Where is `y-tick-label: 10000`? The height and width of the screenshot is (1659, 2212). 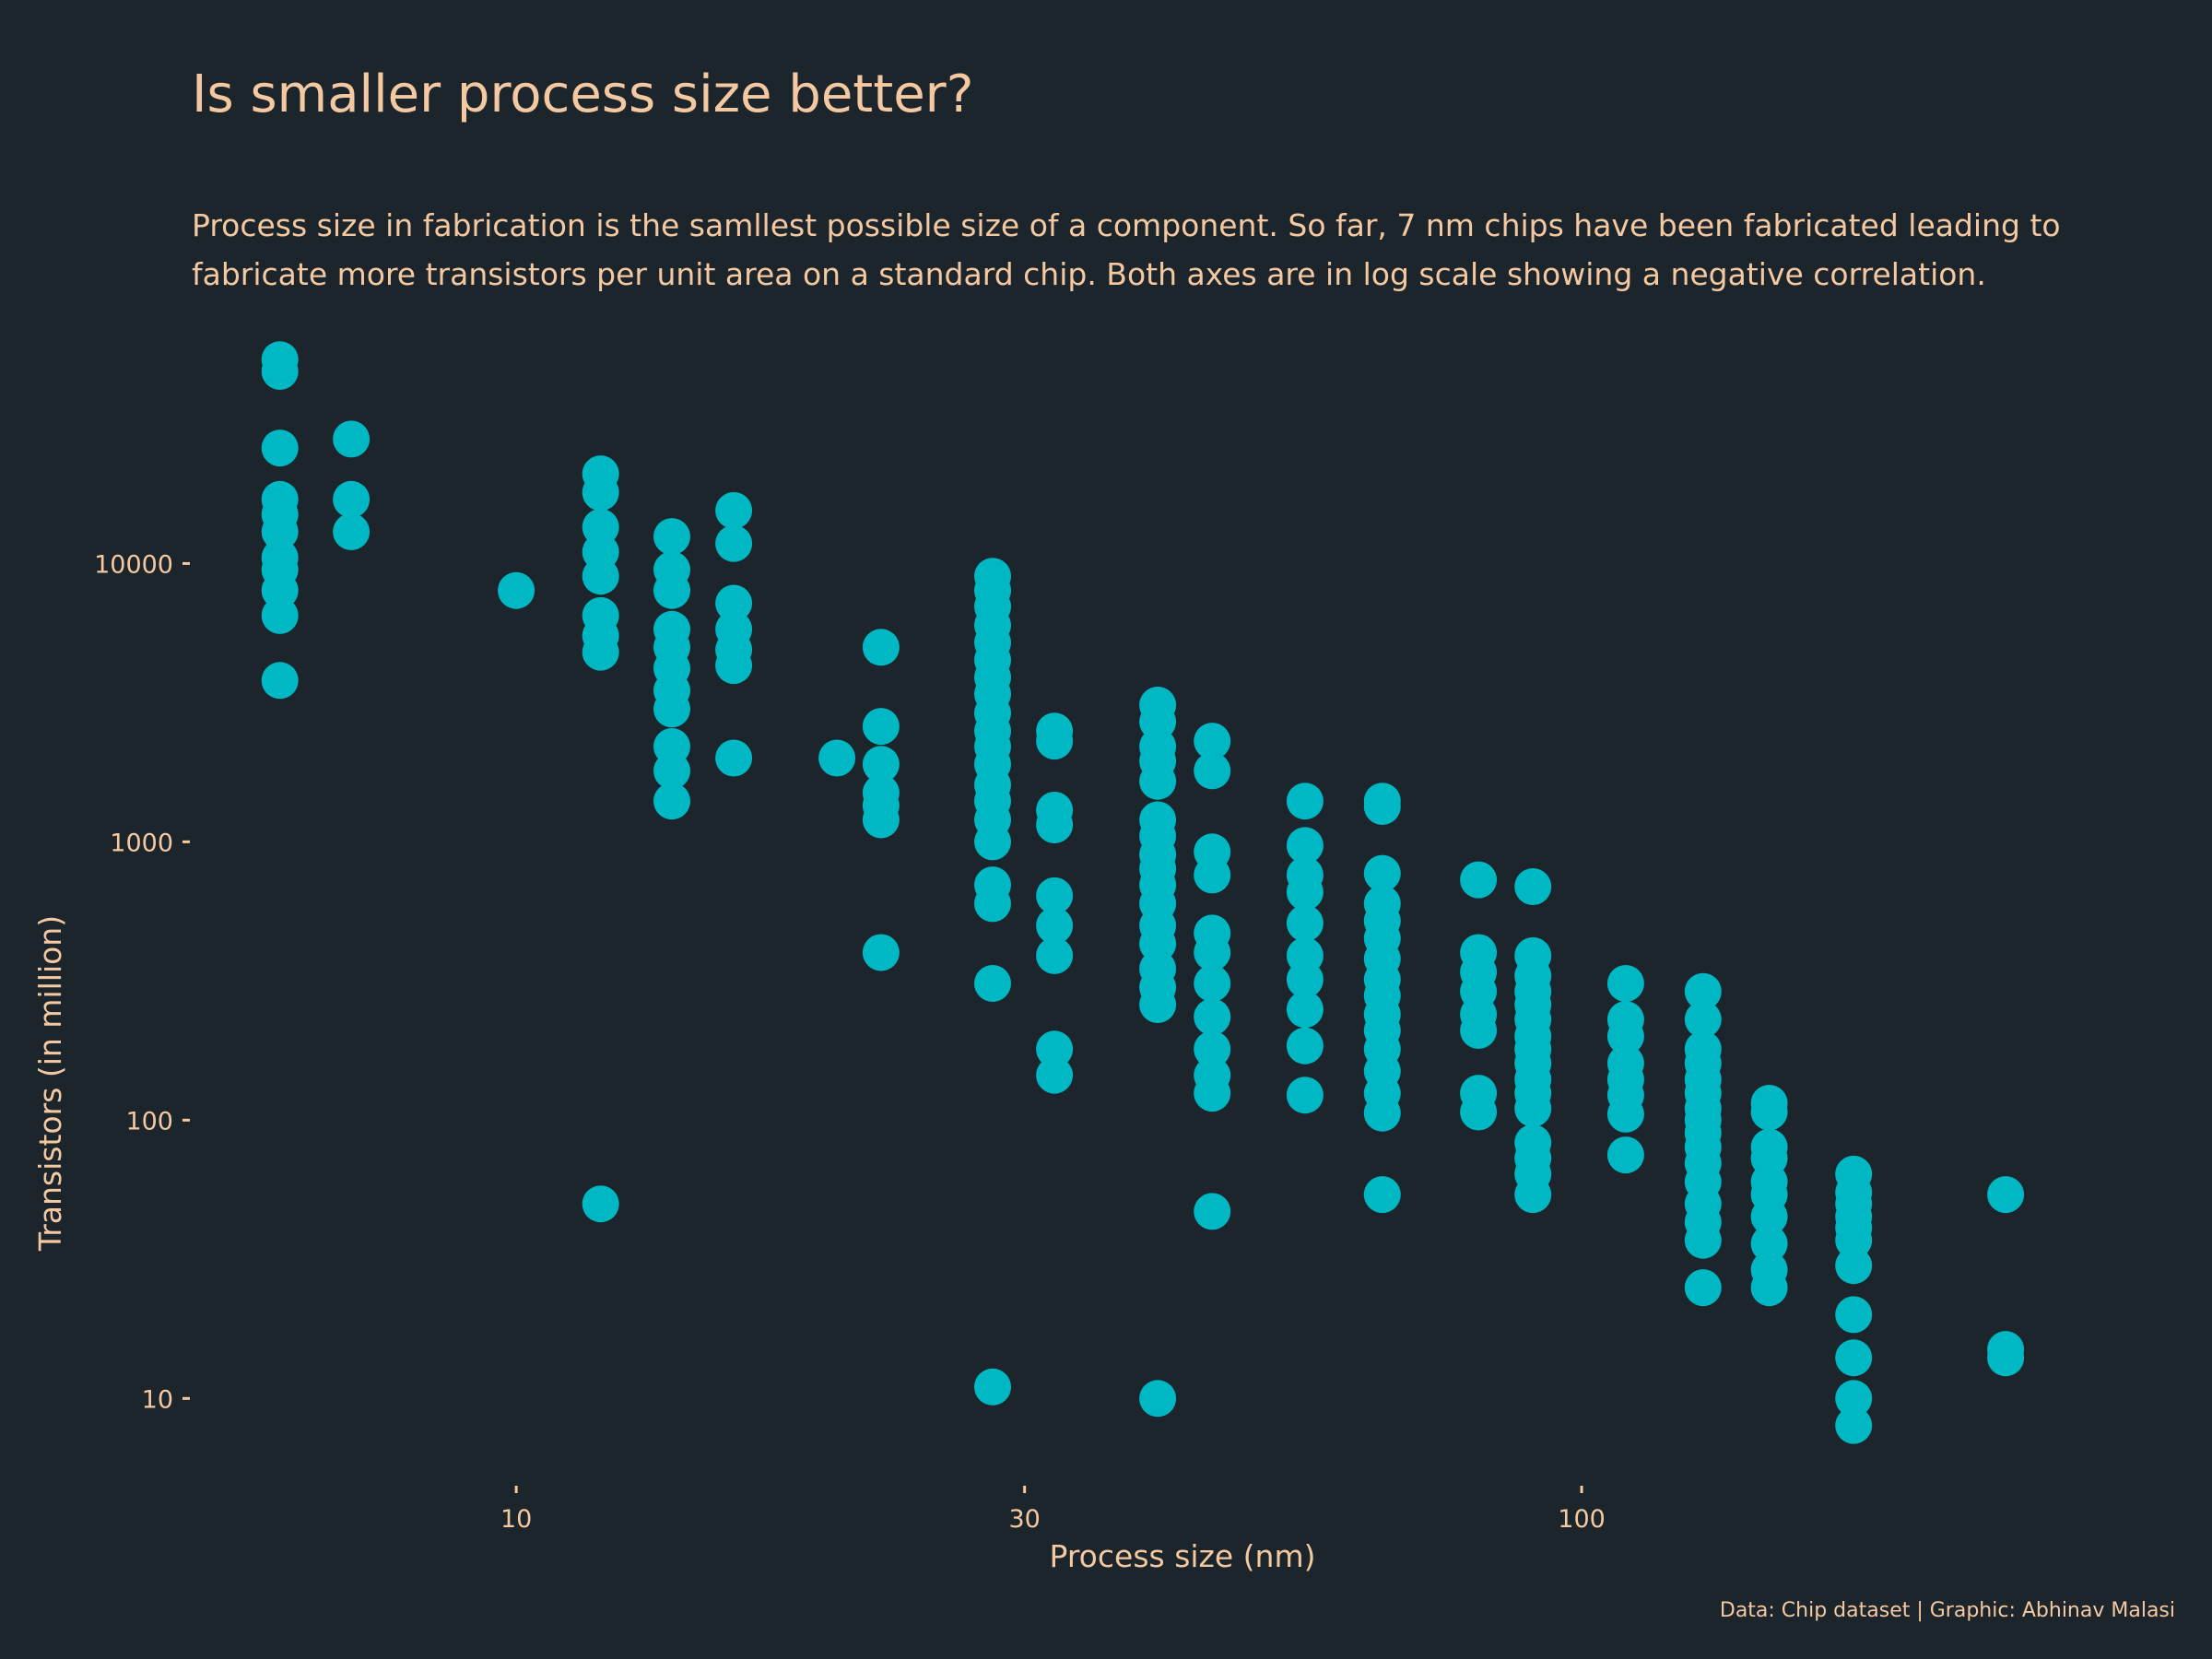
y-tick-label: 10000 is located at coordinates (133, 564).